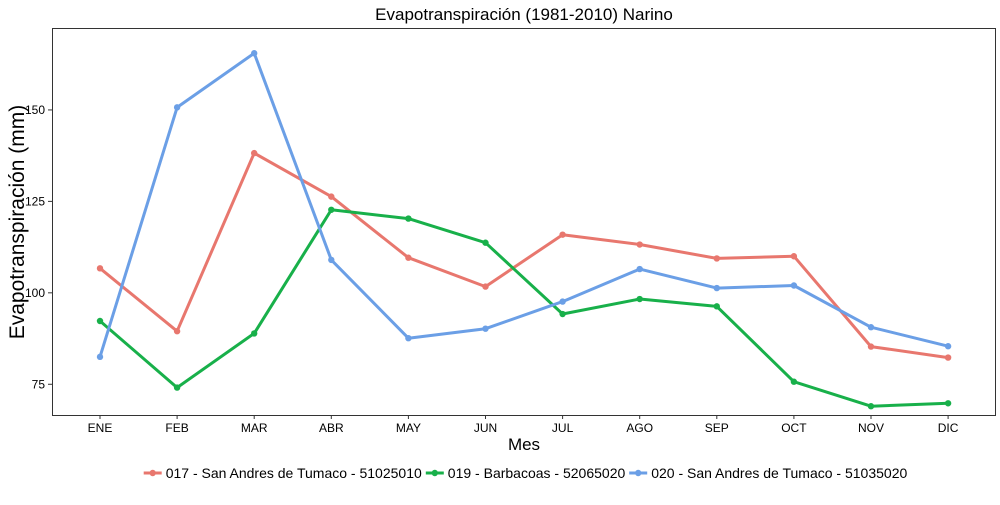 This screenshot has height=505, width=1000. What do you see at coordinates (39, 384) in the screenshot?
I see `y-tick-label: 75` at bounding box center [39, 384].